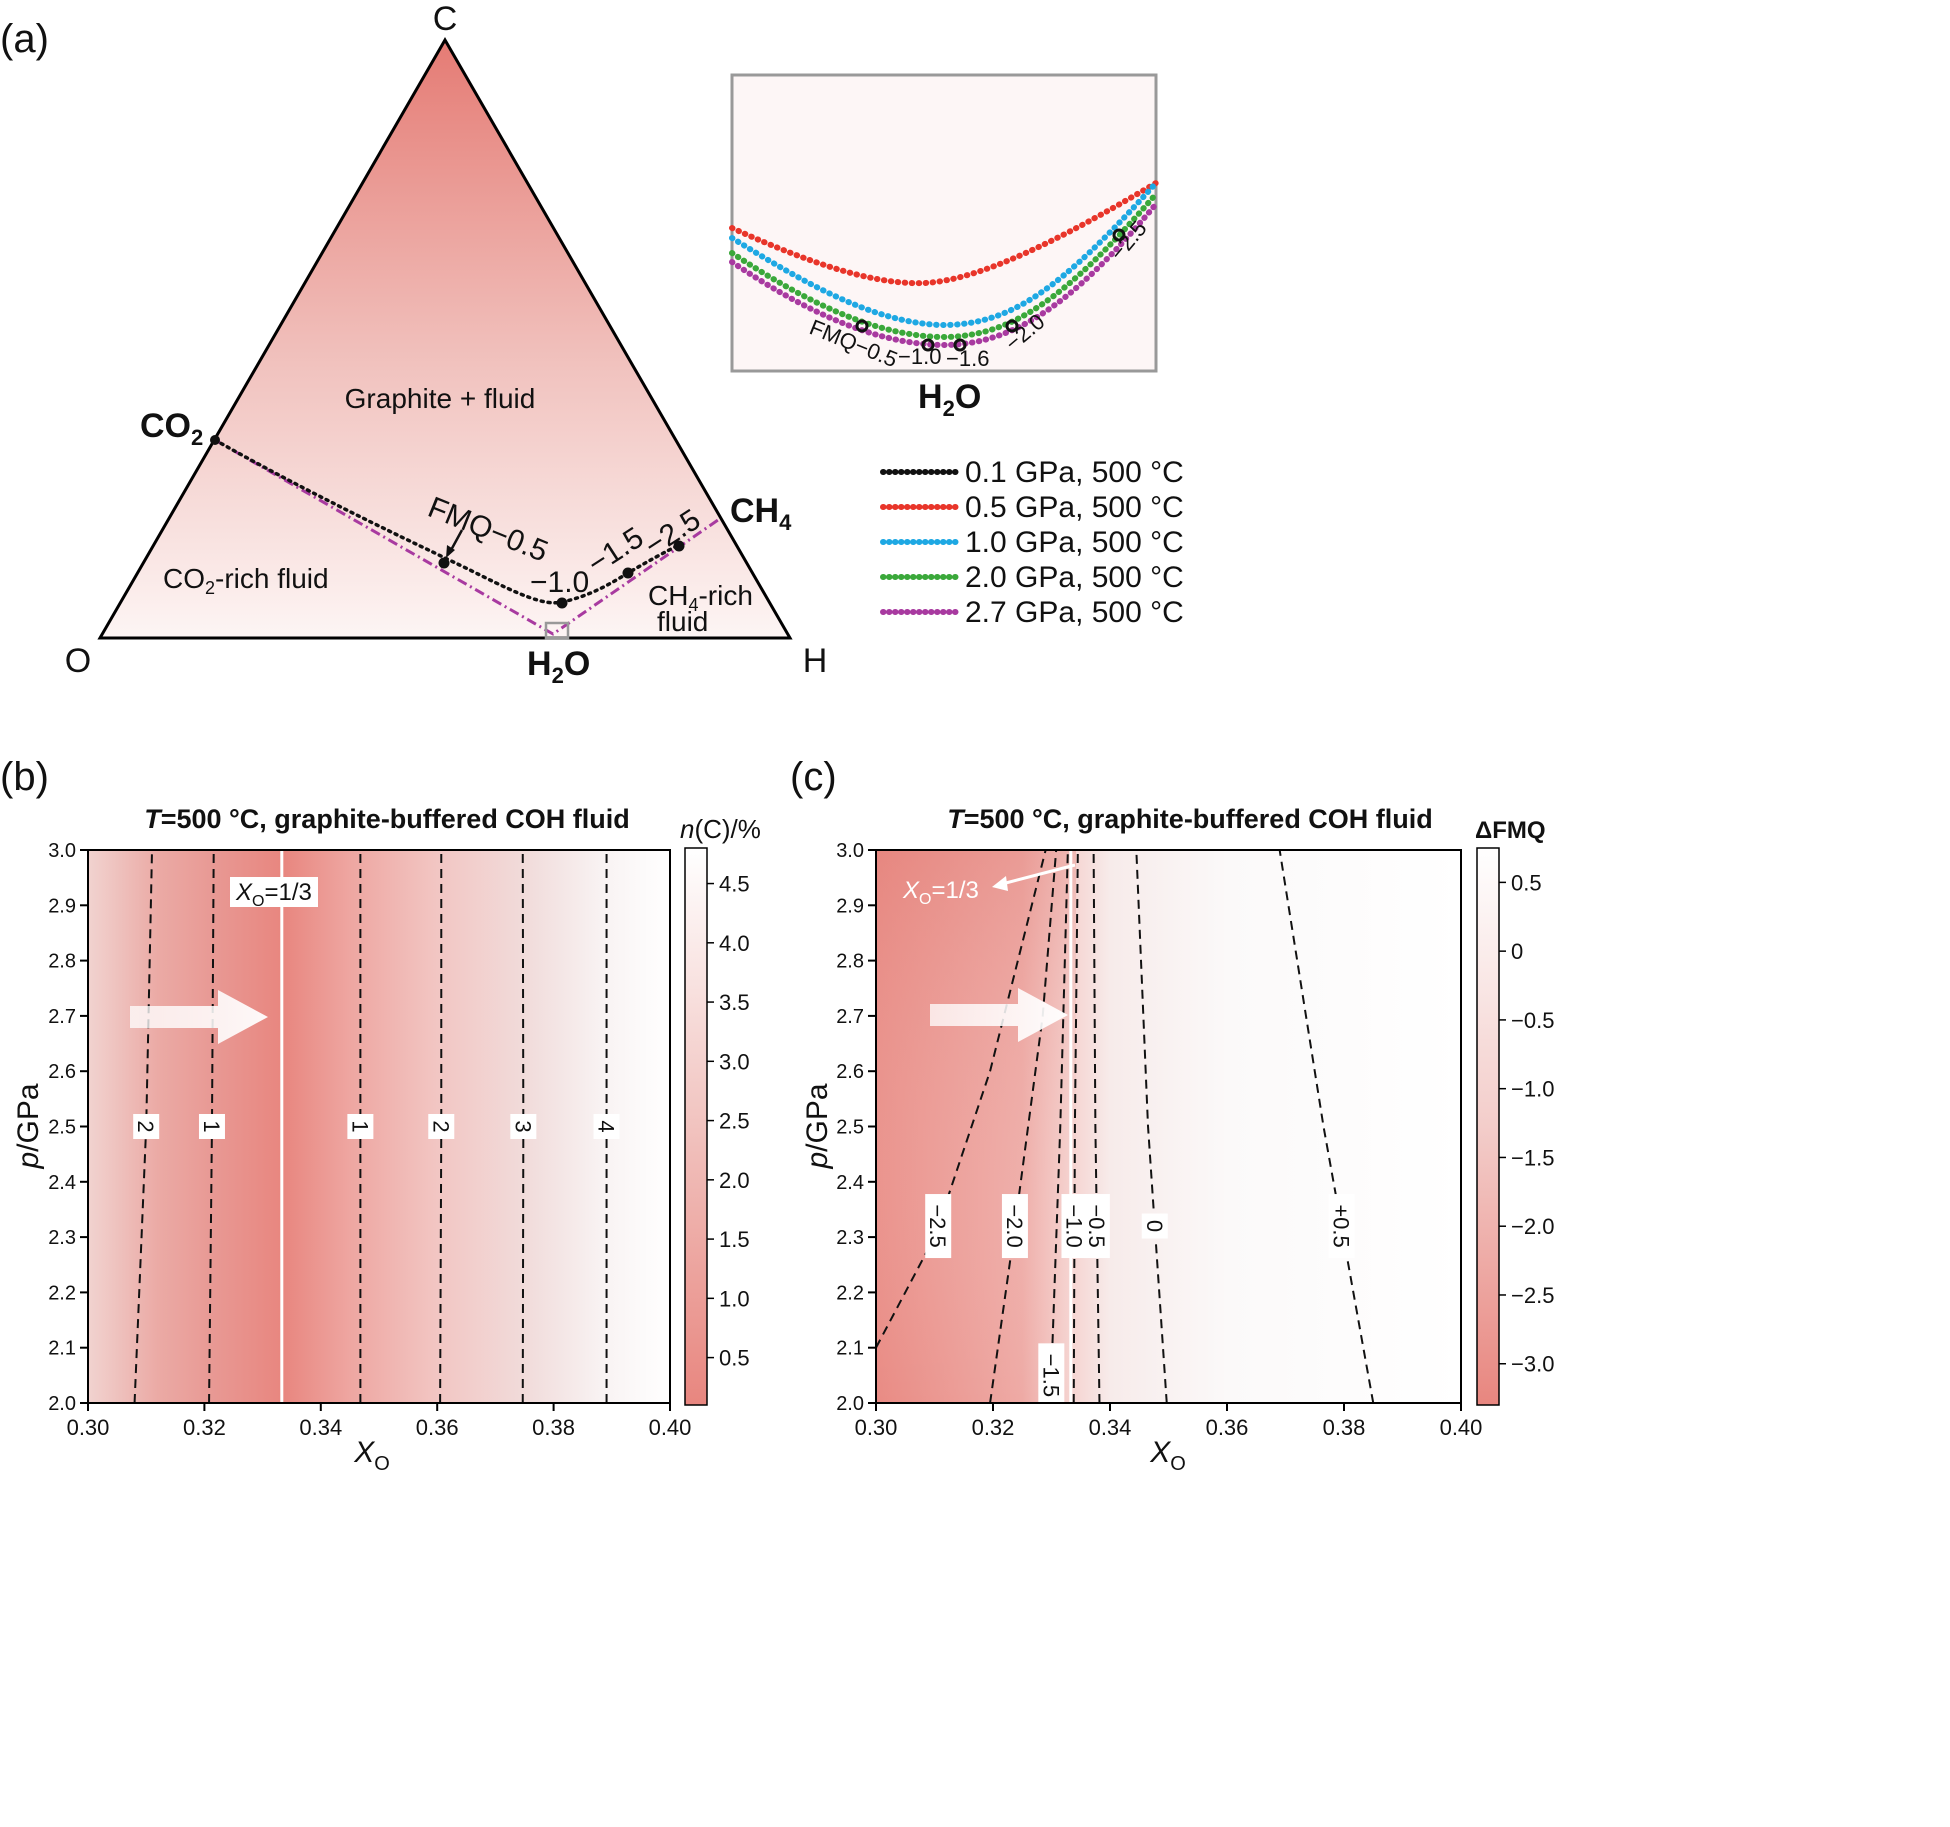 This screenshot has width=1950, height=1827. What do you see at coordinates (1074, 612) in the screenshot?
I see `legend-label-5: 2.7 GPa, 500 °C` at bounding box center [1074, 612].